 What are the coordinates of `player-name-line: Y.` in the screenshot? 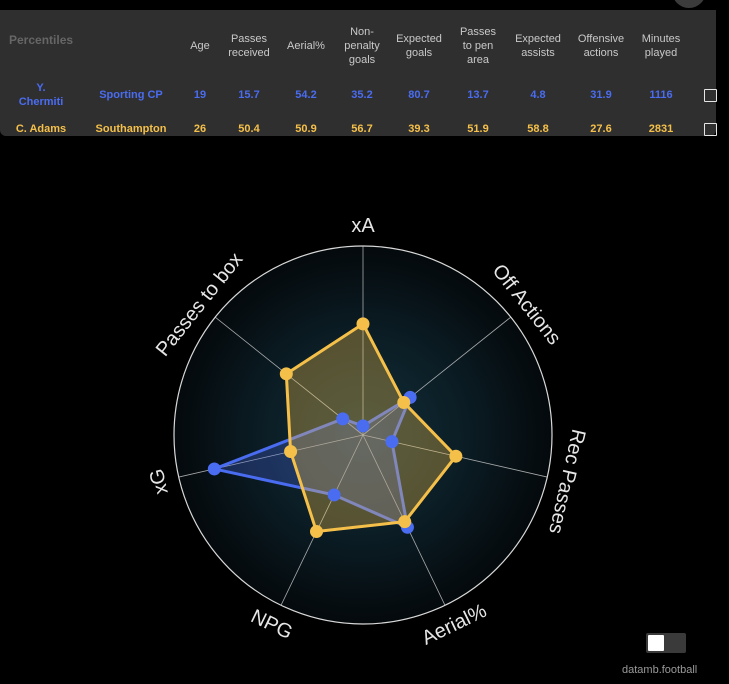 It's located at (41, 88).